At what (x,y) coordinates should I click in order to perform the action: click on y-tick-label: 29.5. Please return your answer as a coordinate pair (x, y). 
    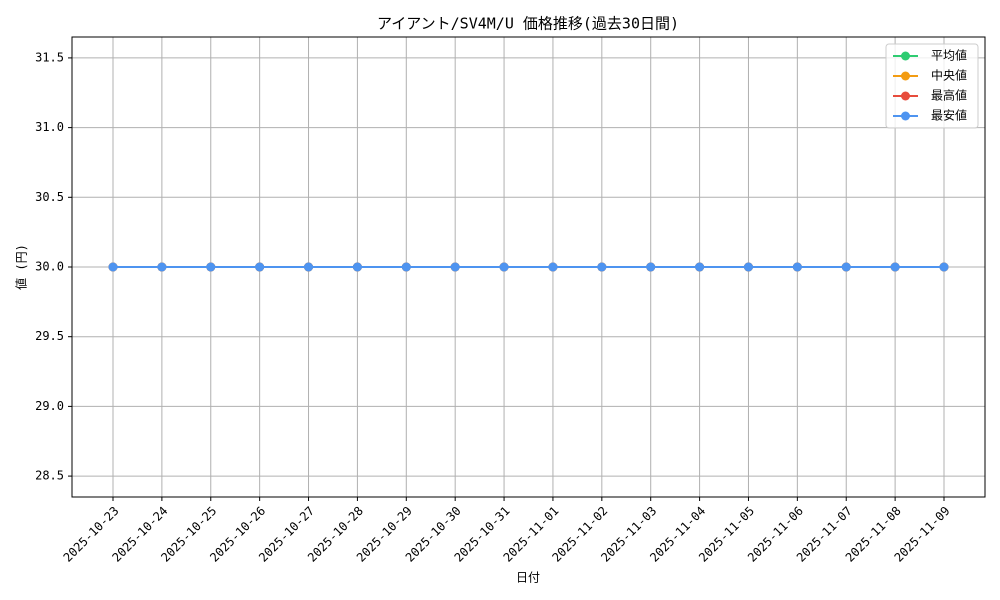
    Looking at the image, I should click on (49, 336).